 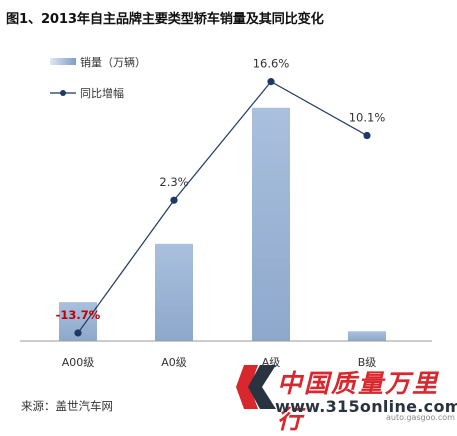 I want to click on legend-bar-swatch, so click(x=63, y=61).